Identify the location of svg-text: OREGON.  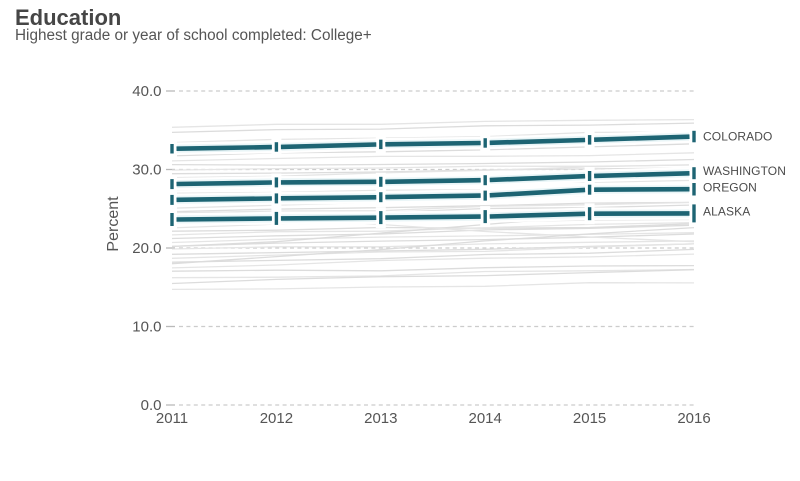
(730, 188).